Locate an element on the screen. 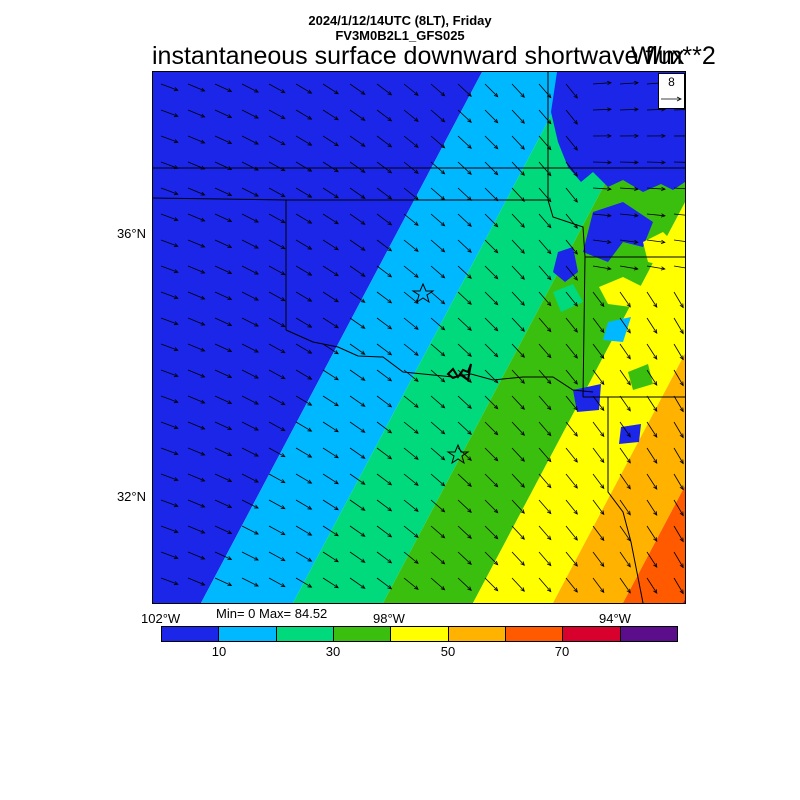 Image resolution: width=800 pixels, height=800 pixels. lon-label-94w: 94°W is located at coordinates (615, 618).